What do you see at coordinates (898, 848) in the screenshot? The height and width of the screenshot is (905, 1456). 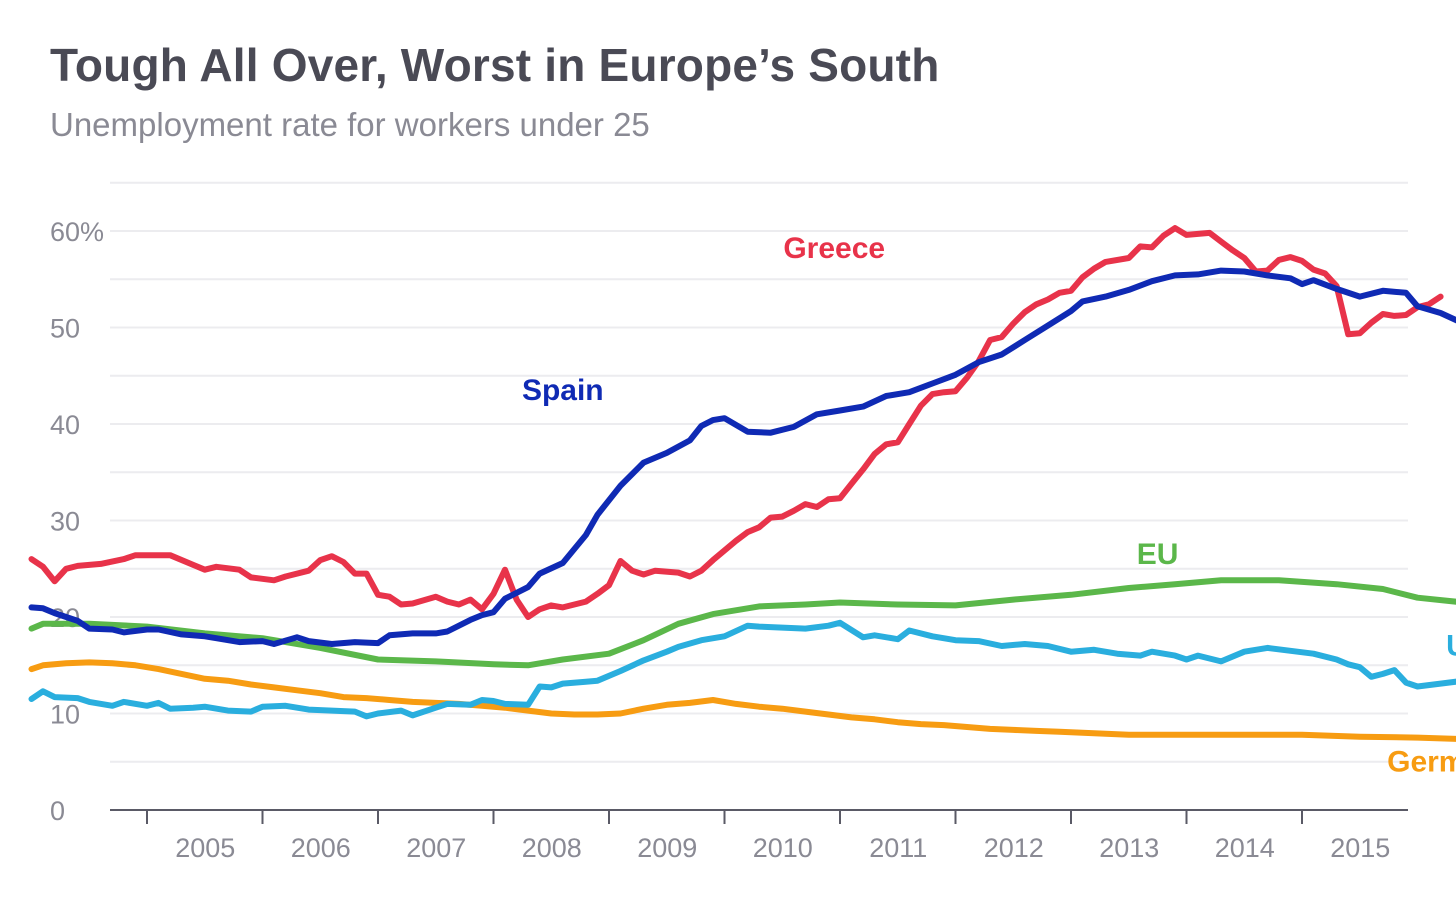 I see `x-tick-label-2011: 2011` at bounding box center [898, 848].